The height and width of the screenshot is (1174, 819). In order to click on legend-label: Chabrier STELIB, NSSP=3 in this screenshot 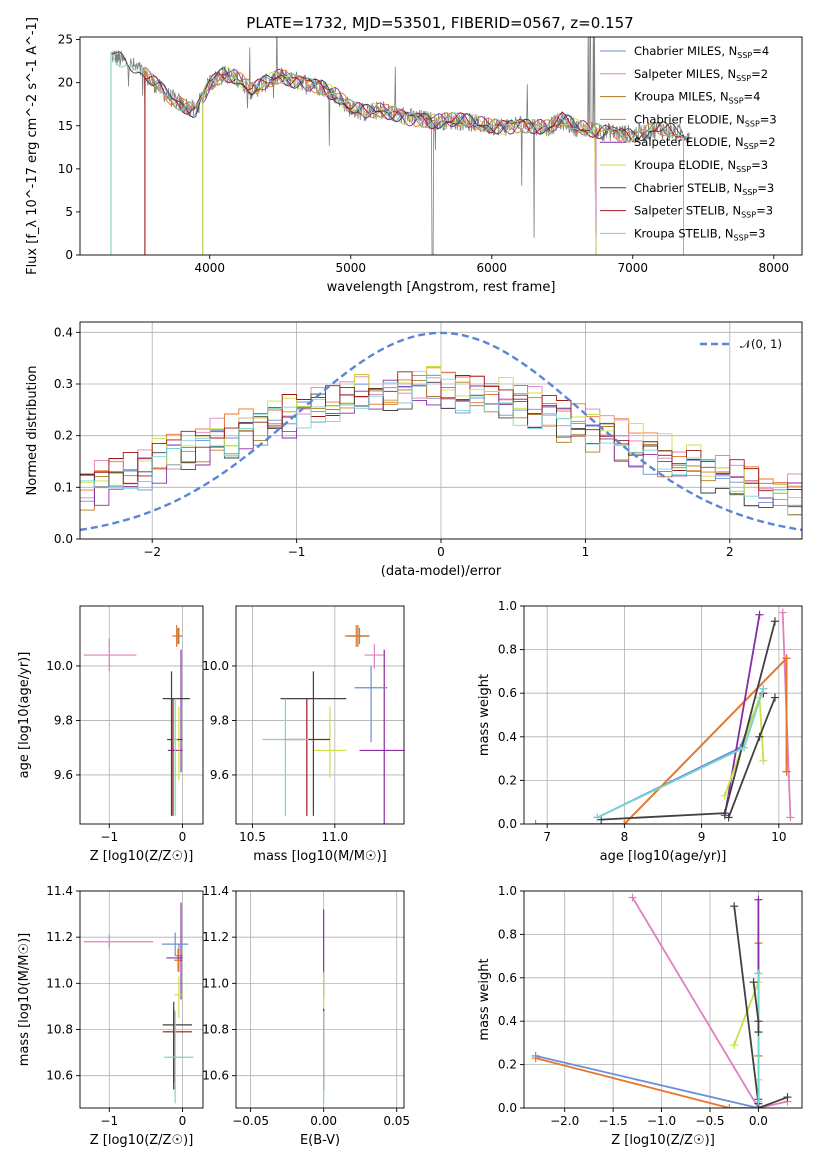, I will do `click(704, 189)`.